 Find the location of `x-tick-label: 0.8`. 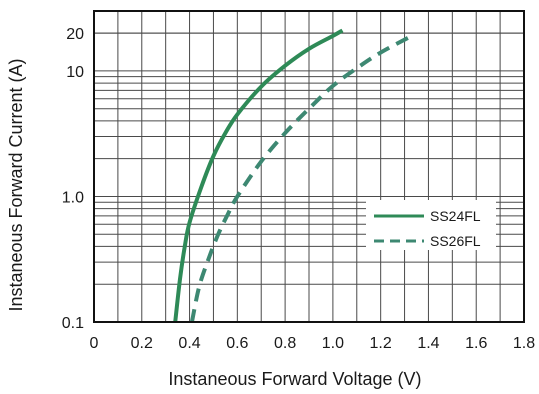

x-tick-label: 0.8 is located at coordinates (285, 343).